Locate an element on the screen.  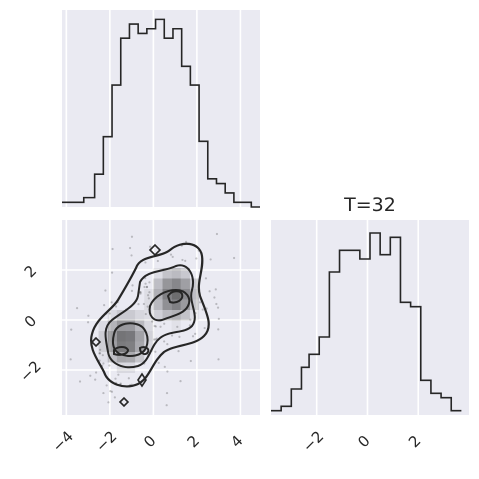
joint-contour-lines is located at coordinates (150, 325).